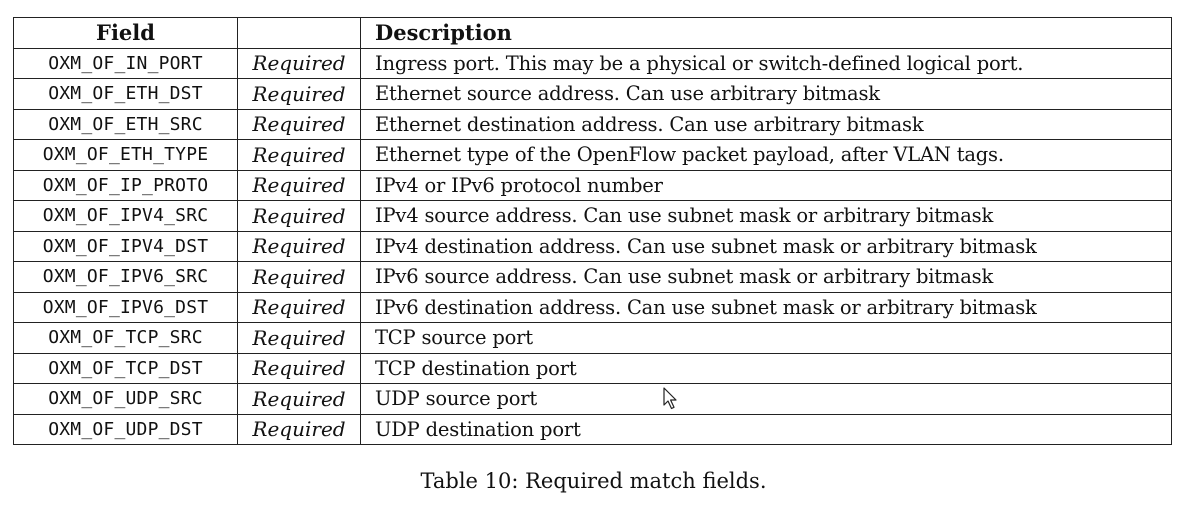  Describe the element at coordinates (125, 429) in the screenshot. I see `field-name-cell: OXM_OF_UDP_DST` at that location.